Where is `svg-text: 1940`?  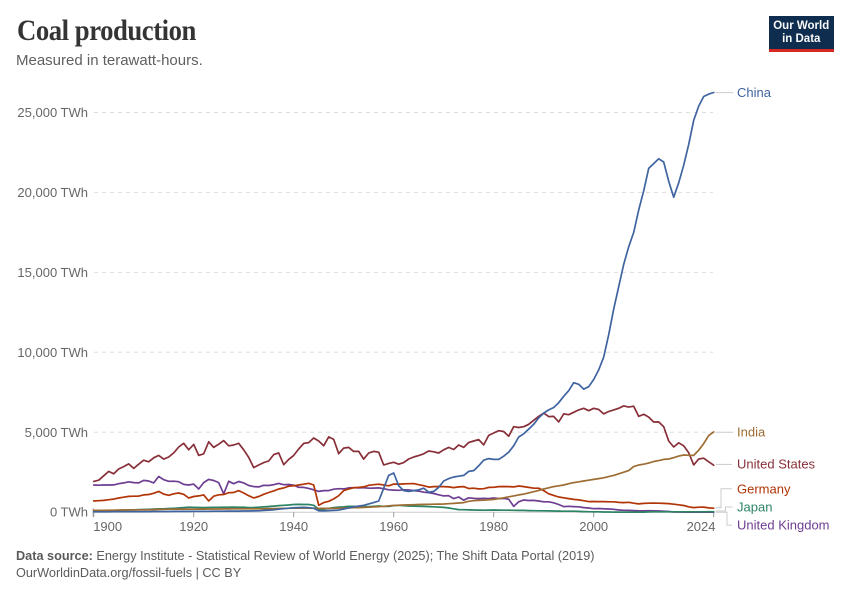 svg-text: 1940 is located at coordinates (293, 526).